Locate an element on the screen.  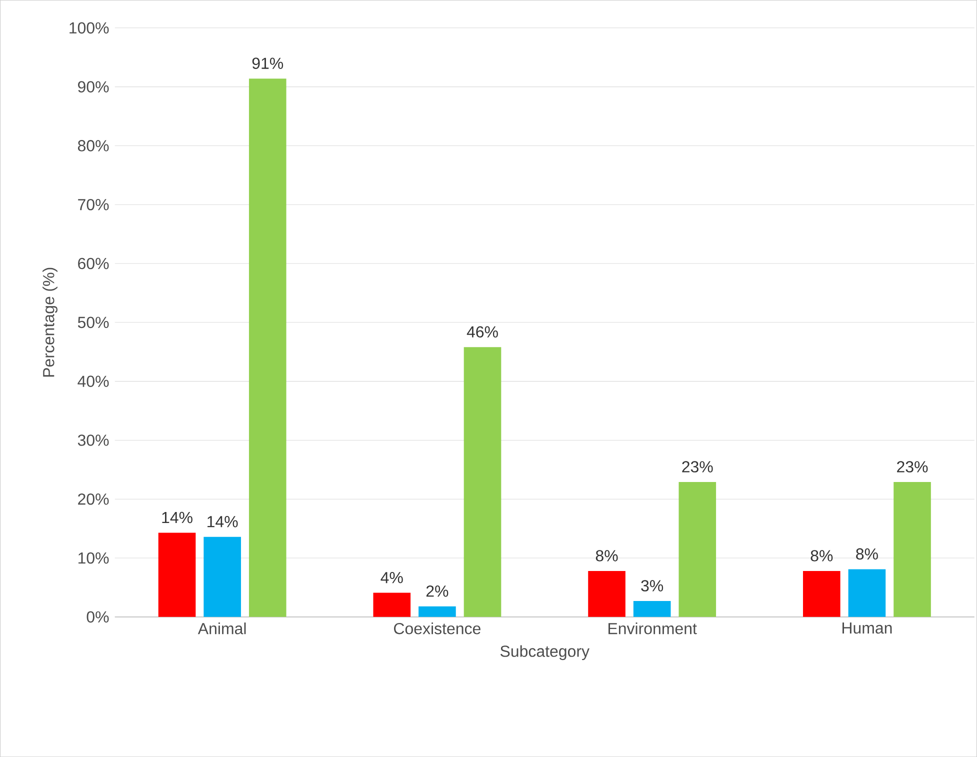
x-tick-label: Environment is located at coordinates (652, 628).